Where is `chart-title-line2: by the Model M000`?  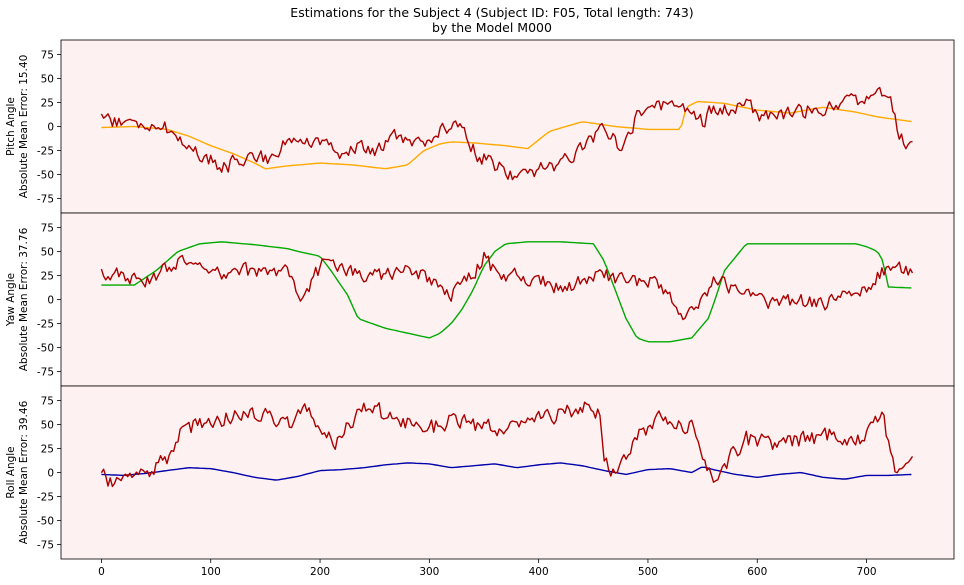
chart-title-line2: by the Model M000 is located at coordinates (492, 27).